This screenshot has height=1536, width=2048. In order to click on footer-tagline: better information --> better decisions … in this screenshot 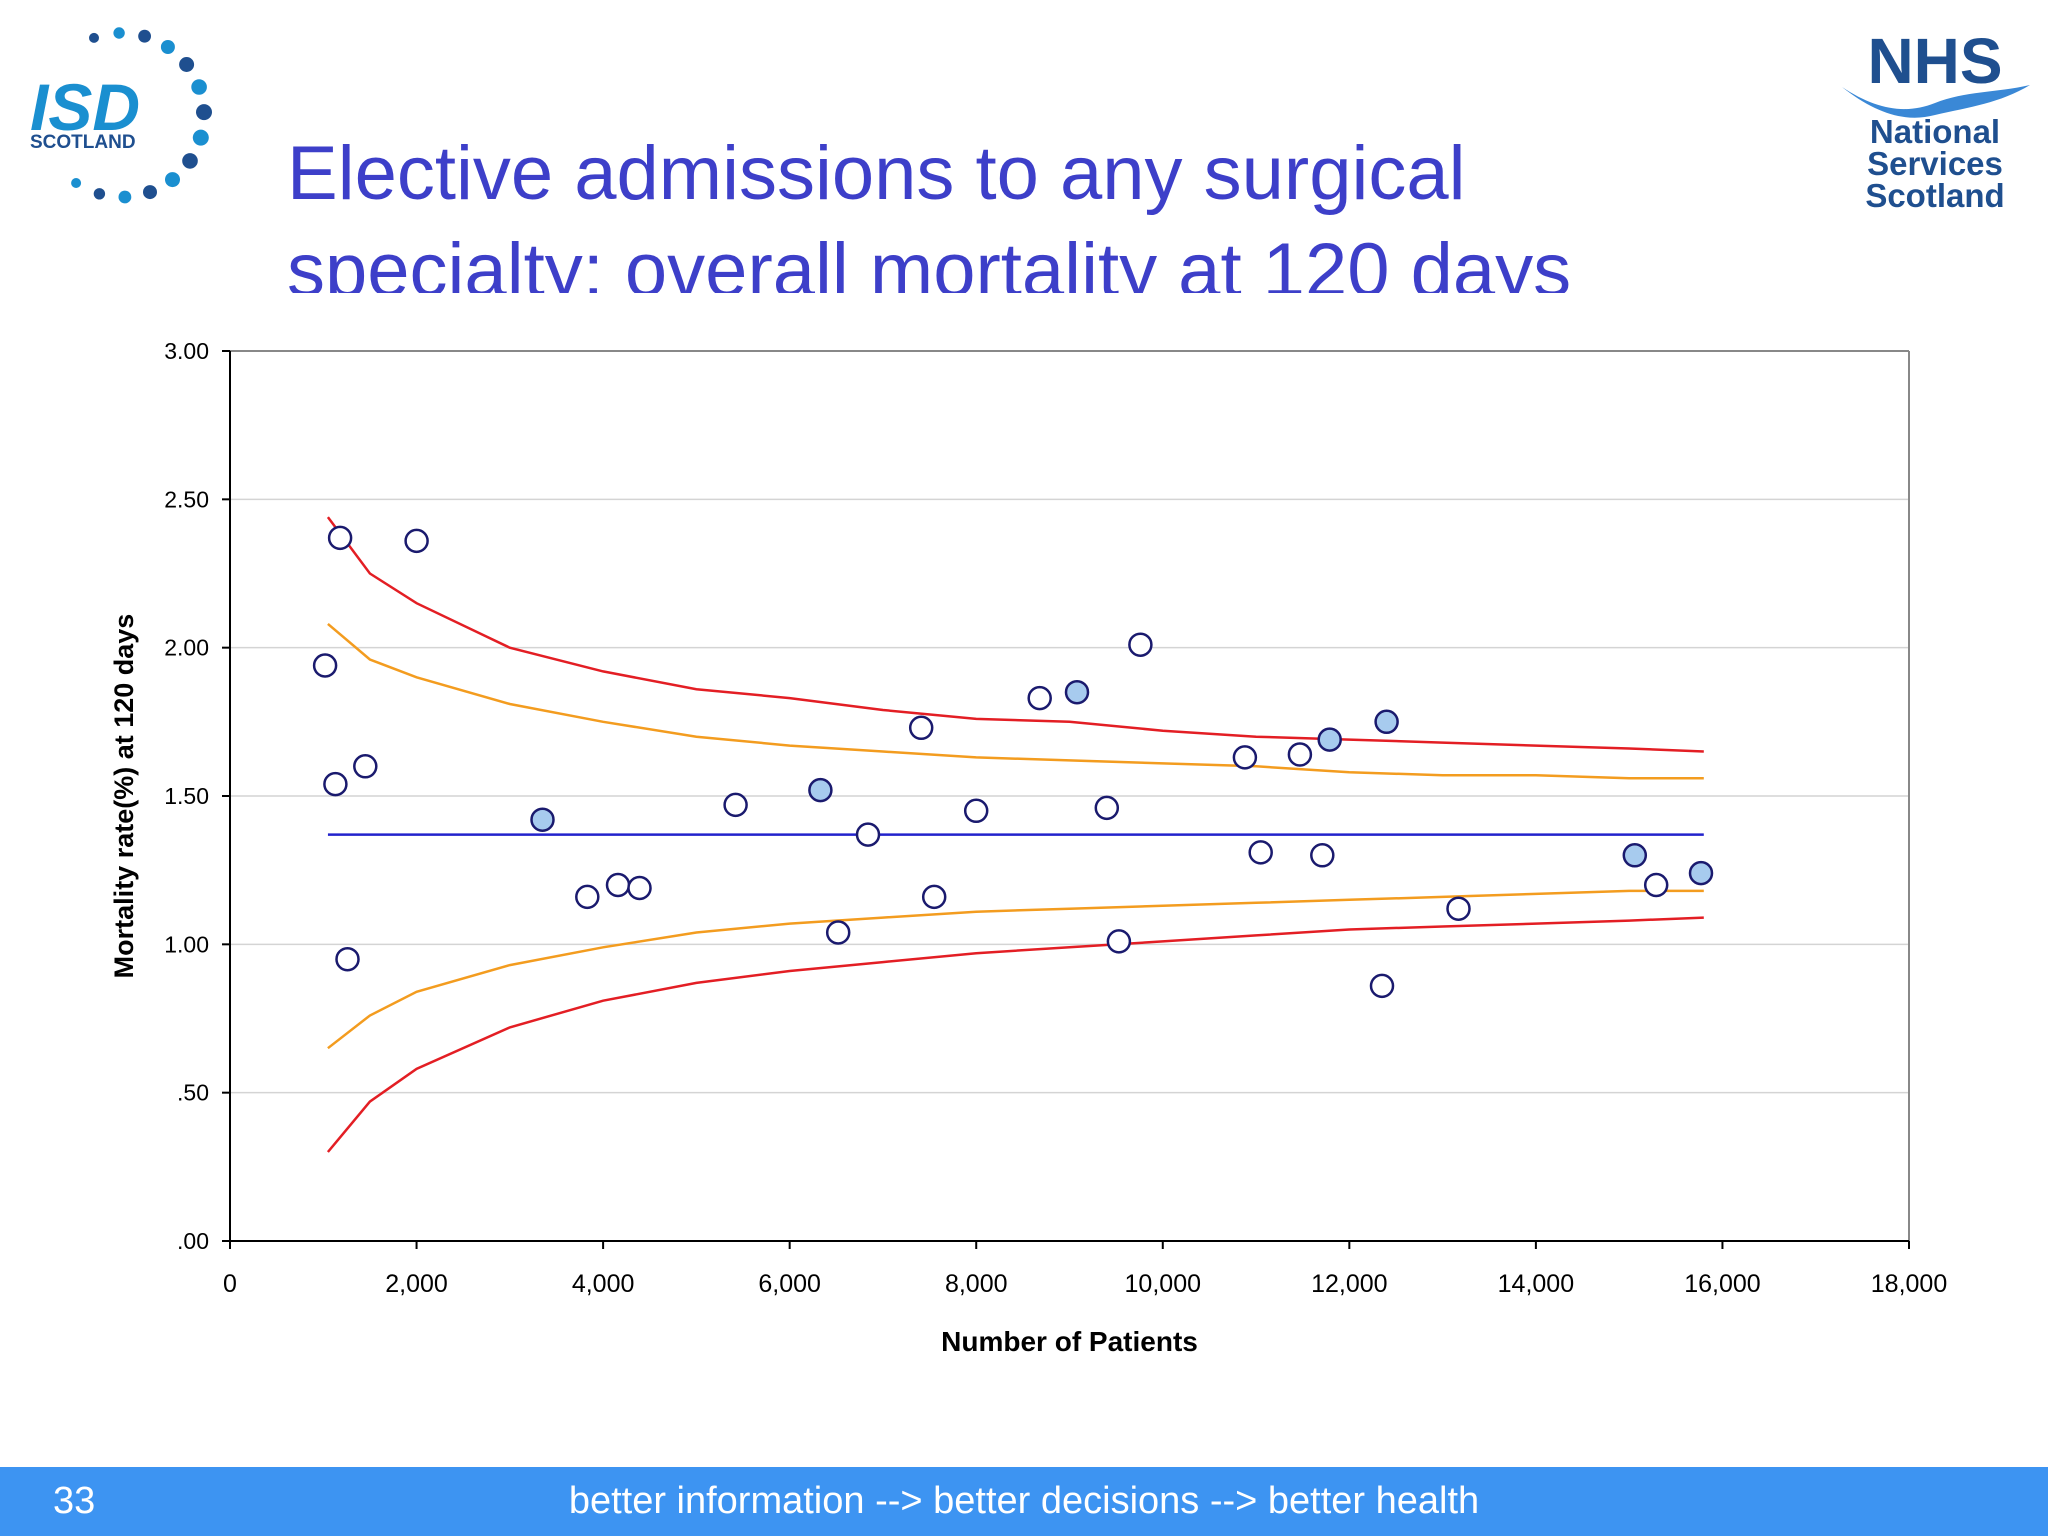, I will do `click(1024, 1501)`.